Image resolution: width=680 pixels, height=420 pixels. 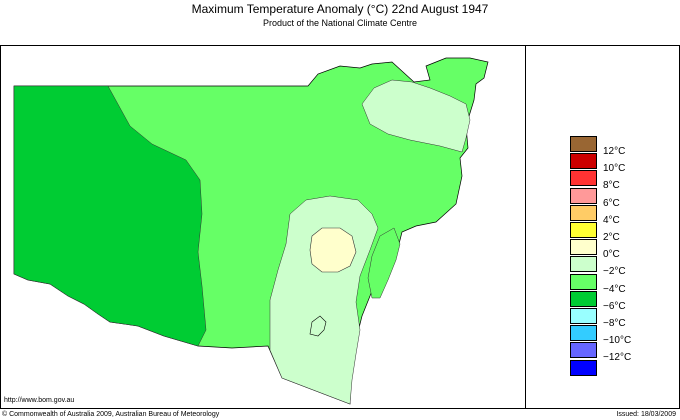 I want to click on legend-label: −12°C, so click(x=617, y=358).